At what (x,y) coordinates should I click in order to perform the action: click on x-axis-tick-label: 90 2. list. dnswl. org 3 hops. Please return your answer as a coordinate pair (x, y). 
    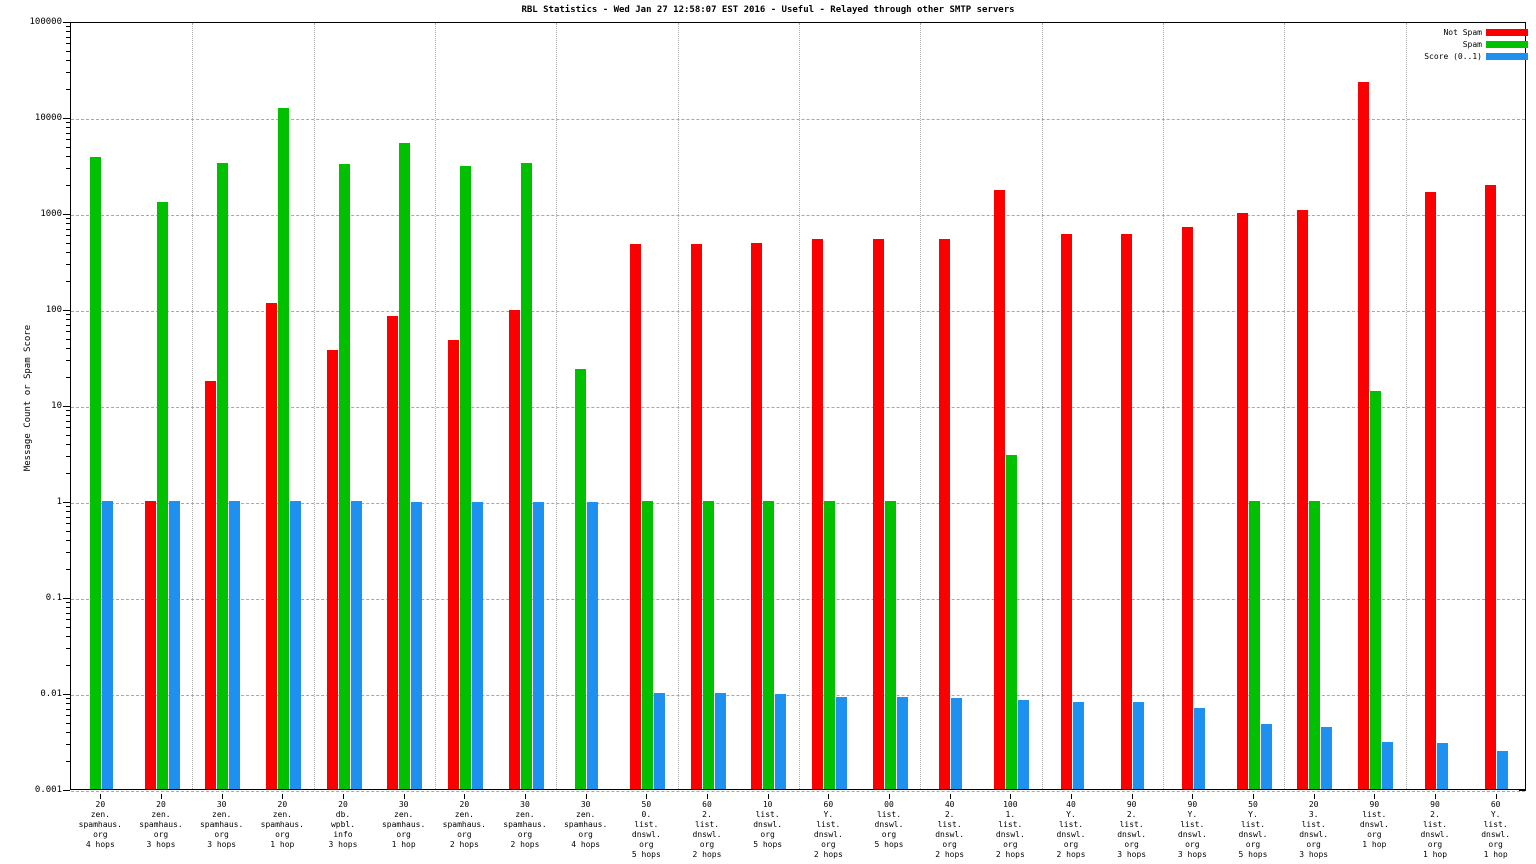
    Looking at the image, I should click on (1131, 830).